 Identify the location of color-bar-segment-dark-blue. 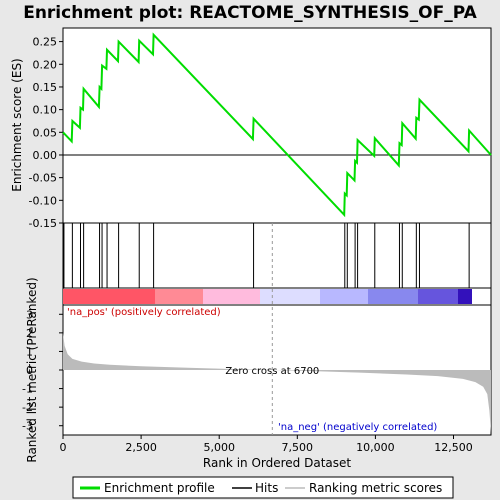
(465, 296).